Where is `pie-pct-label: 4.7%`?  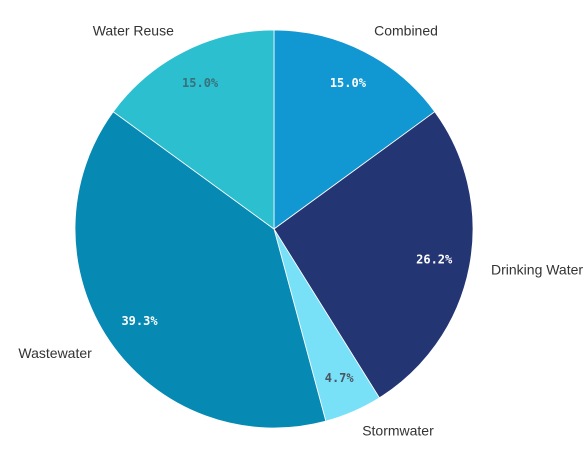 pie-pct-label: 4.7% is located at coordinates (340, 378).